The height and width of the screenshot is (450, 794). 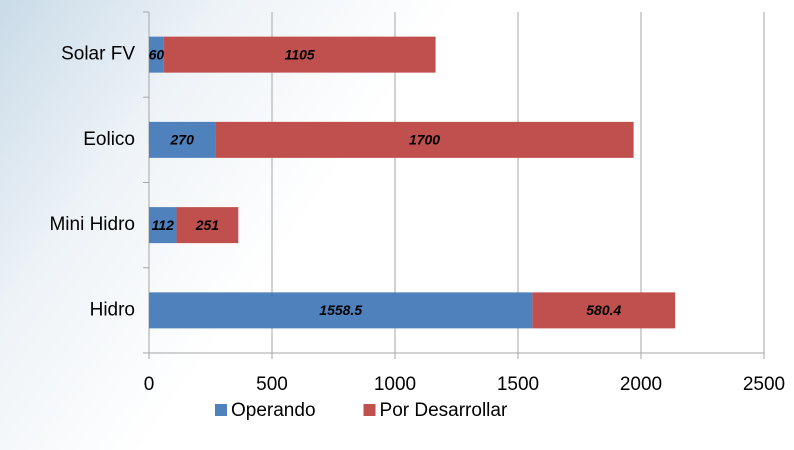 I want to click on x-tick-label: 2000, so click(x=641, y=384).